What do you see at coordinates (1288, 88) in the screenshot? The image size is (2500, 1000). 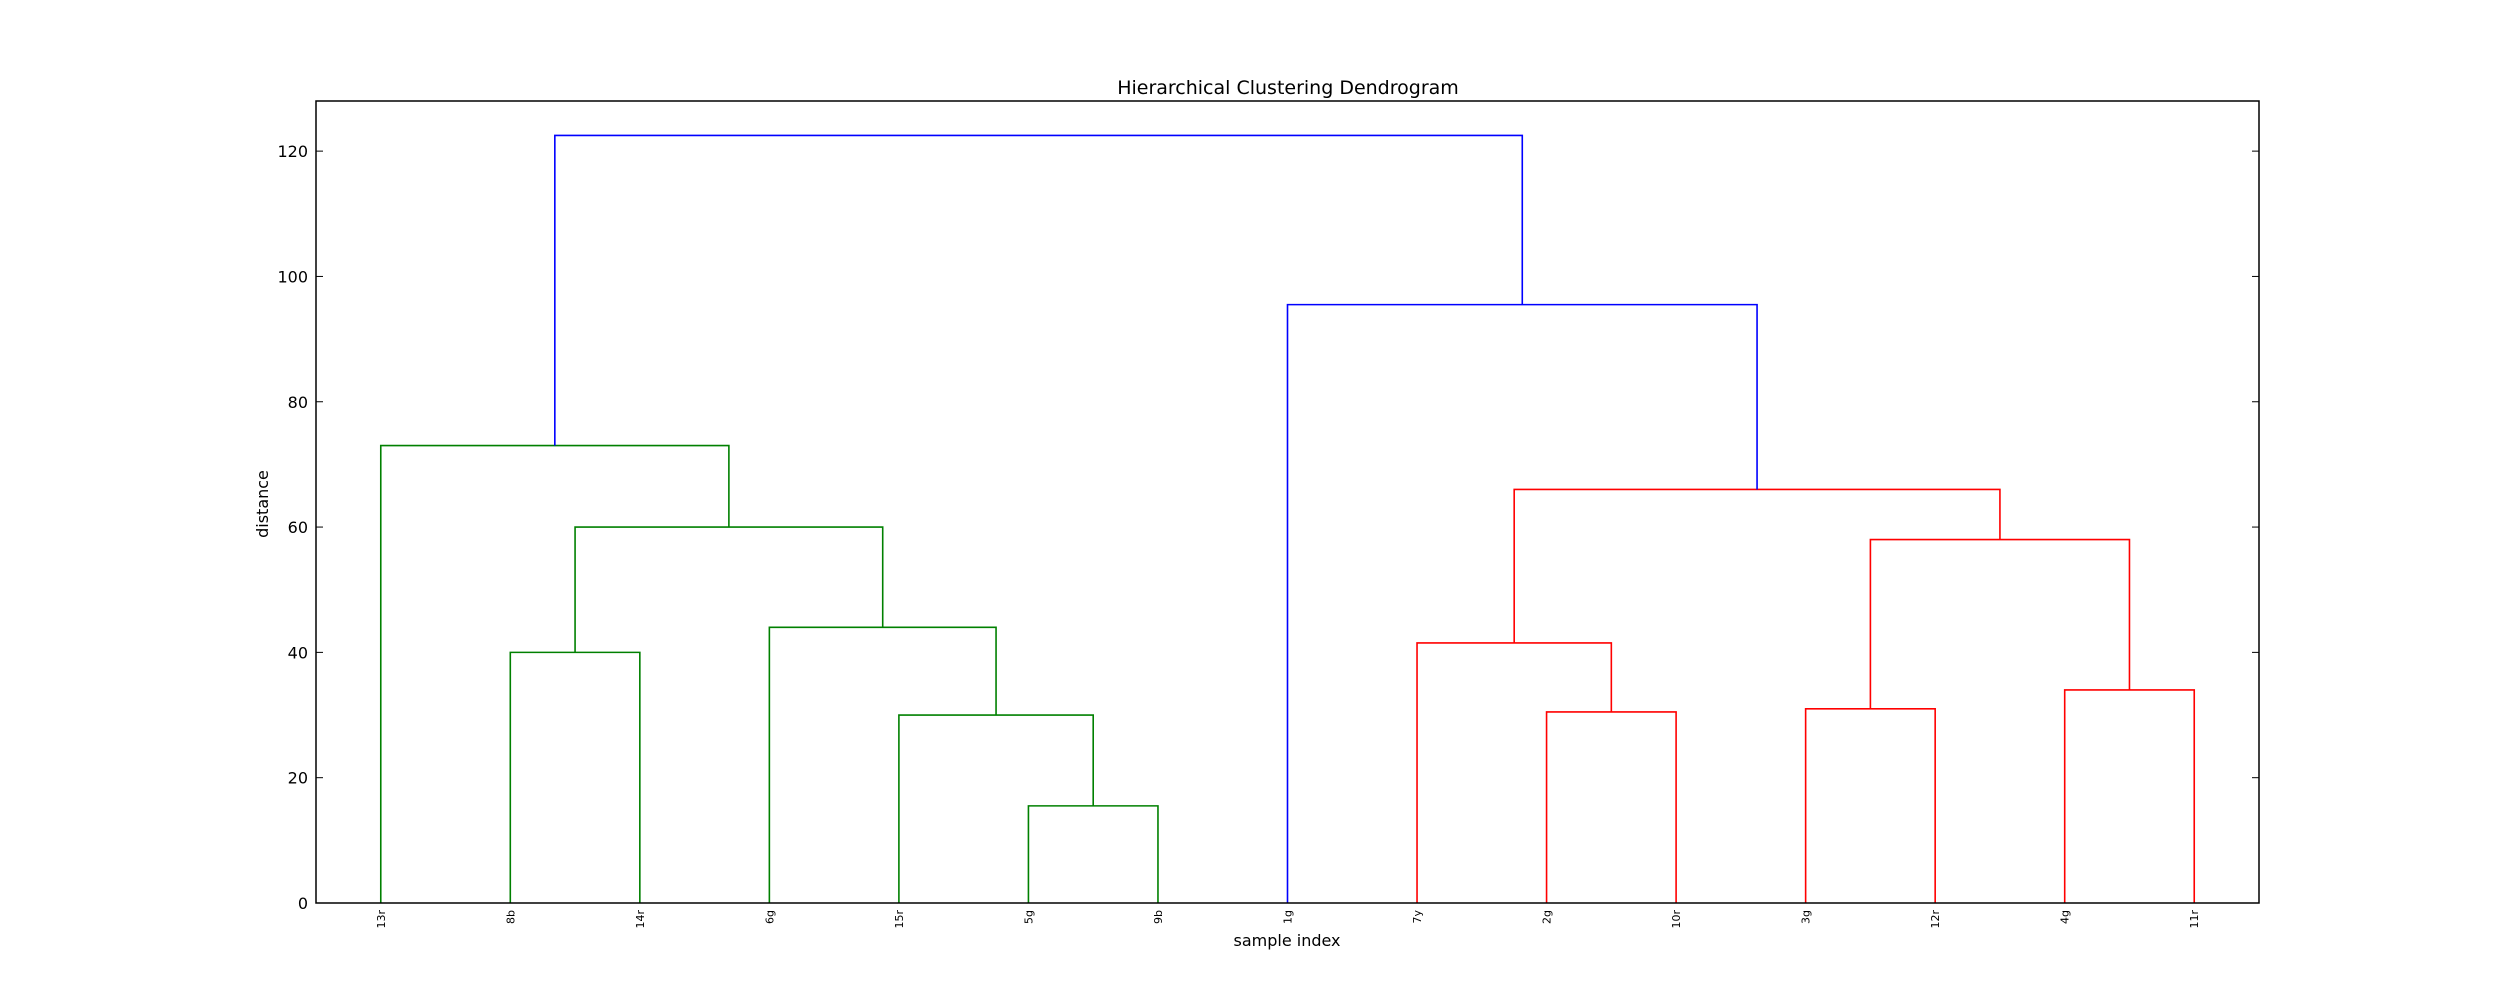 I see `chart-title: Hierarchical Clustering Dendrogram` at bounding box center [1288, 88].